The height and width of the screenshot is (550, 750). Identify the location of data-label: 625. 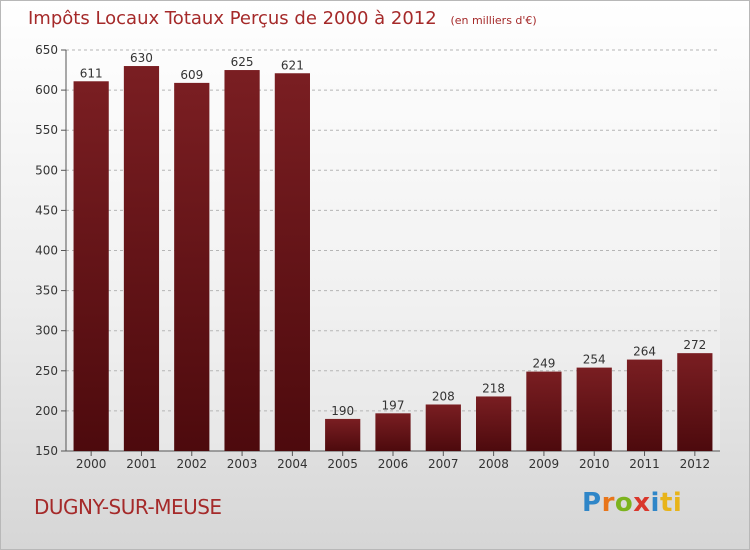
(242, 62).